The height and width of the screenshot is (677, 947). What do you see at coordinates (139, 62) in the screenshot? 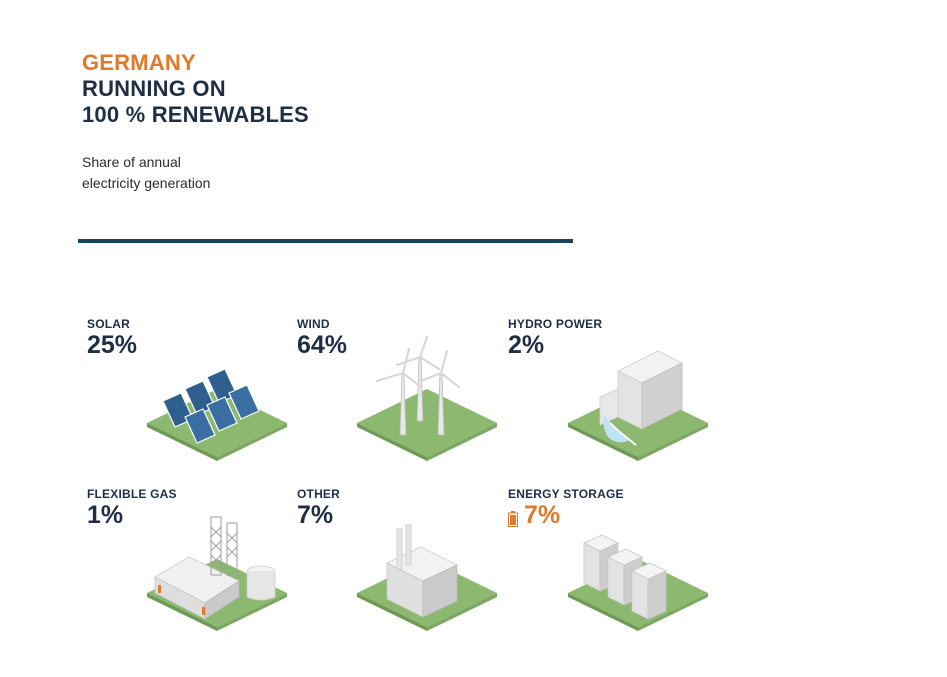
I see `title-country: GERMANY` at bounding box center [139, 62].